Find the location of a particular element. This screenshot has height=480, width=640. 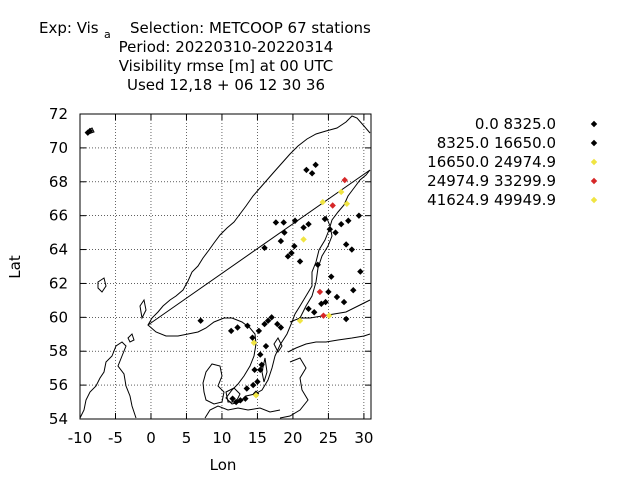

coastline-faroe is located at coordinates (102, 285).